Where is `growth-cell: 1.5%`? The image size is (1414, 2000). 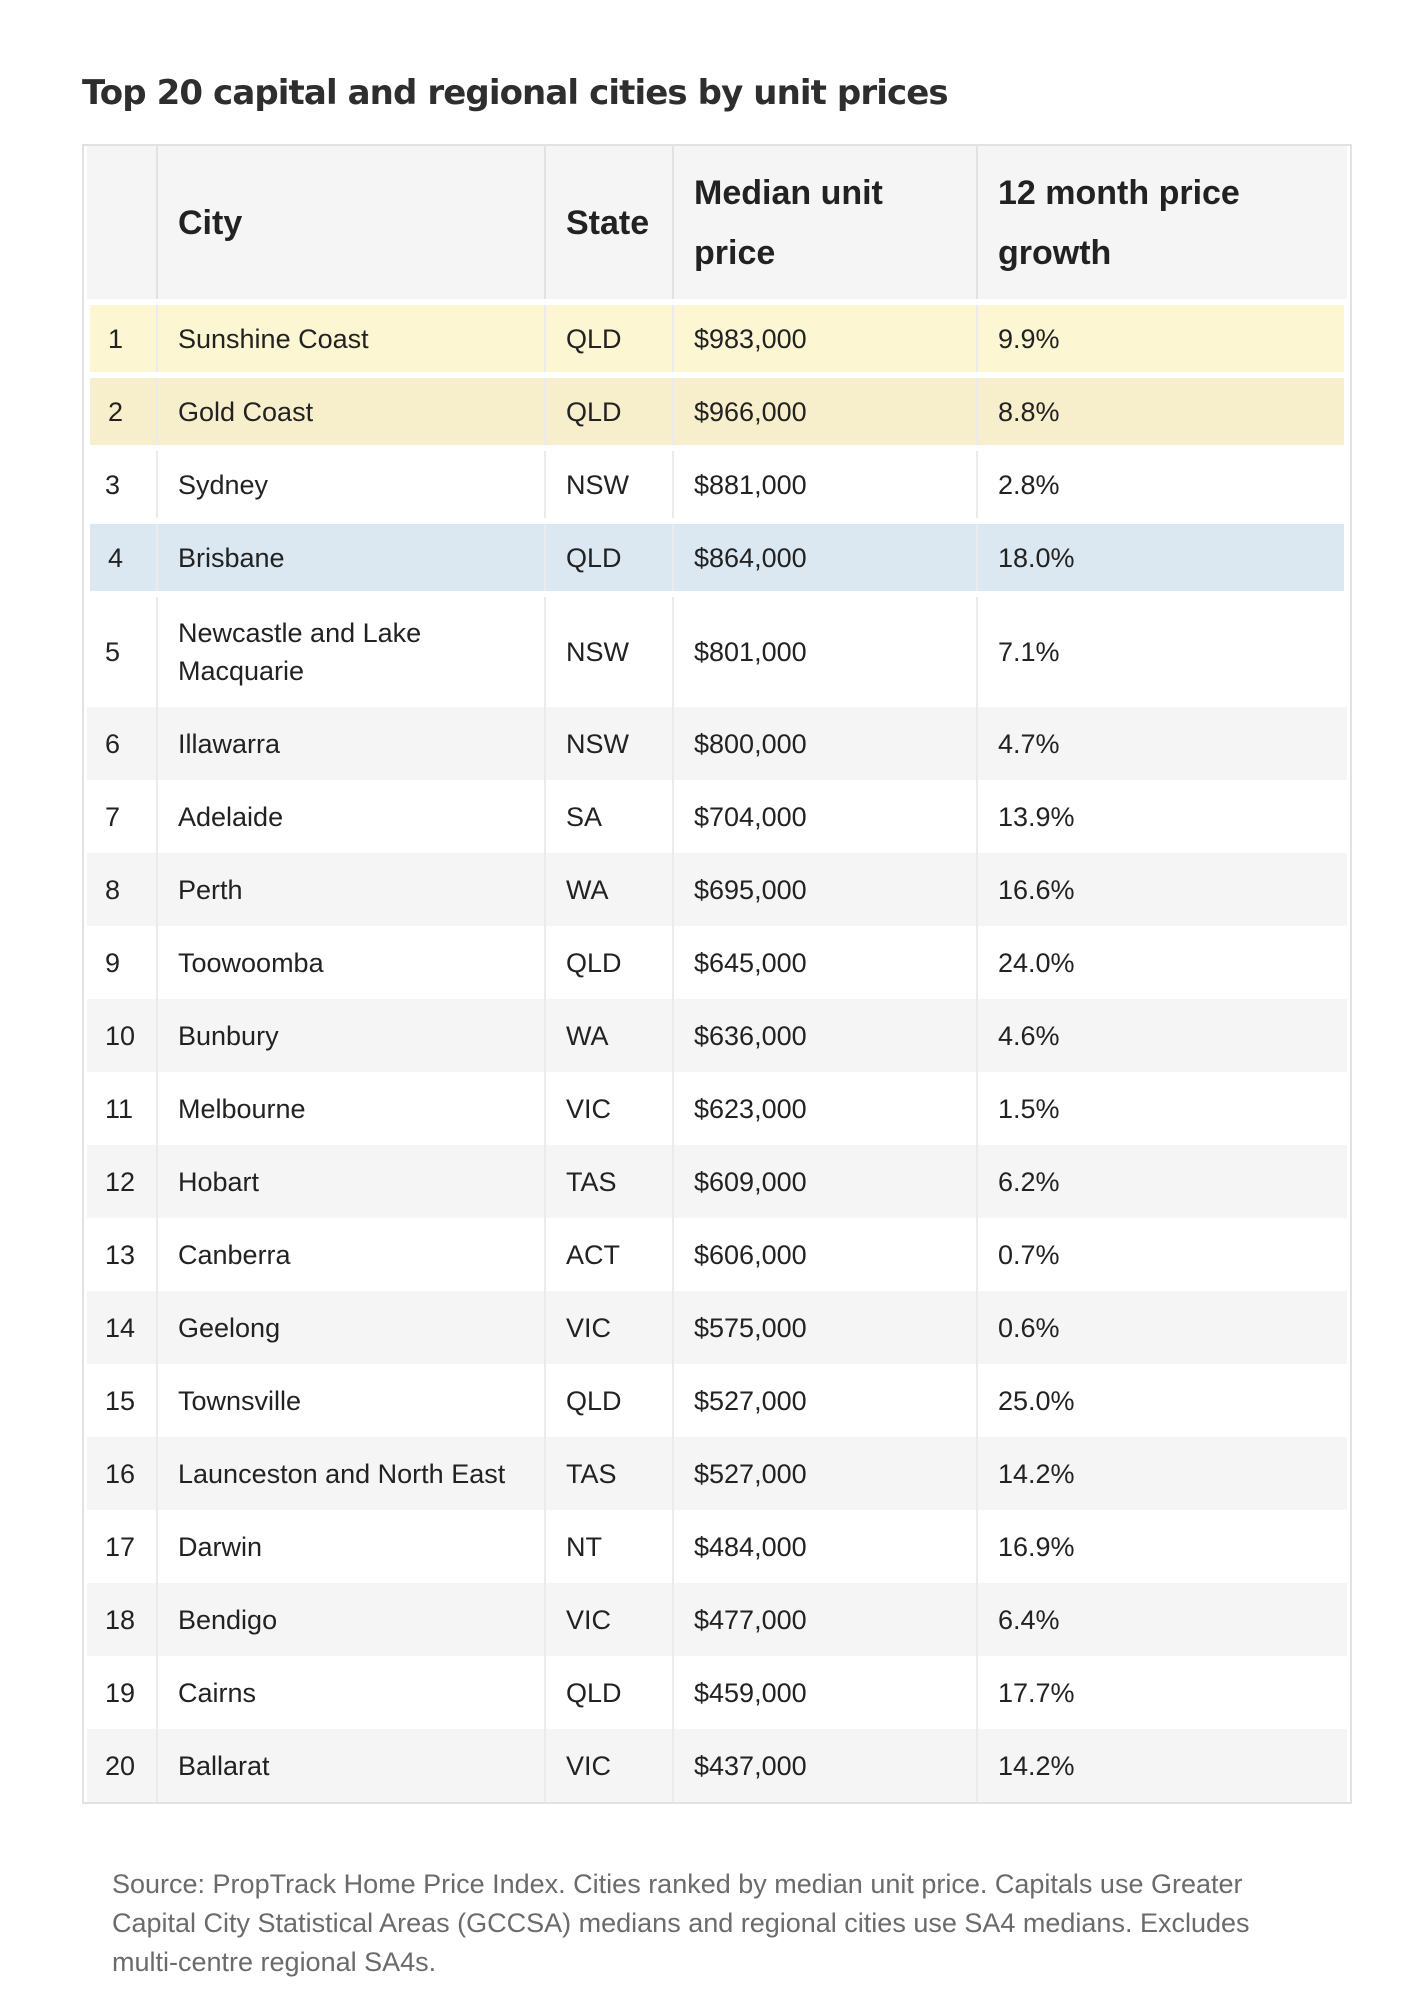
growth-cell: 1.5% is located at coordinates (1162, 1108).